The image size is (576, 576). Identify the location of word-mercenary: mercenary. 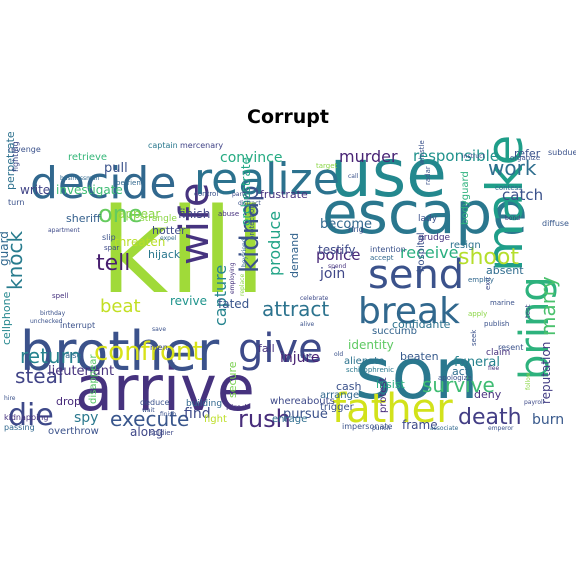
(201, 145).